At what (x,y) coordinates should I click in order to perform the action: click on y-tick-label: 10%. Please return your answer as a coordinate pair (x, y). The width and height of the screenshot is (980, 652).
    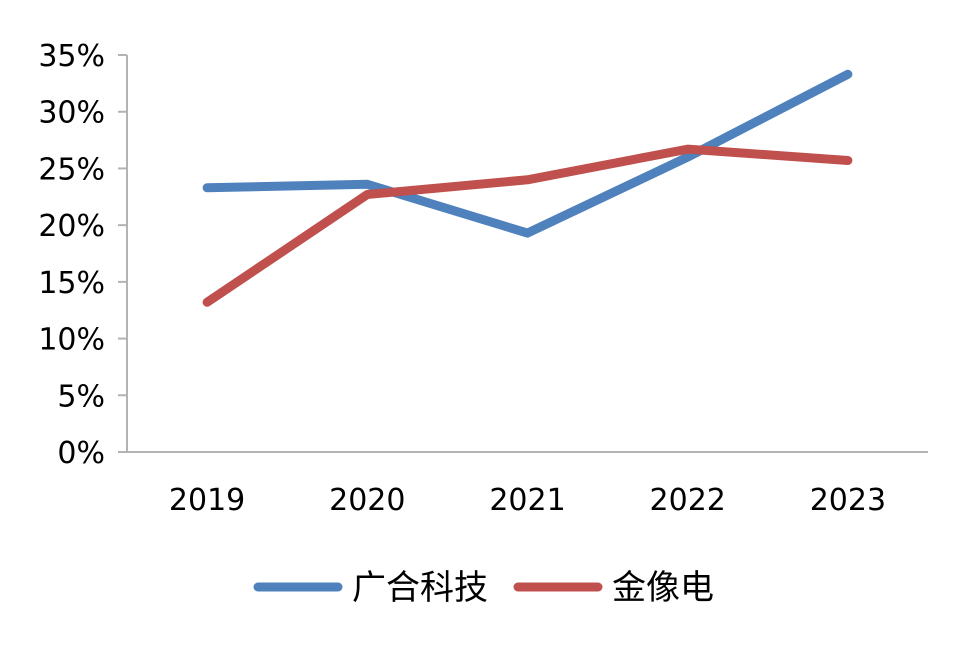
    Looking at the image, I should click on (71, 340).